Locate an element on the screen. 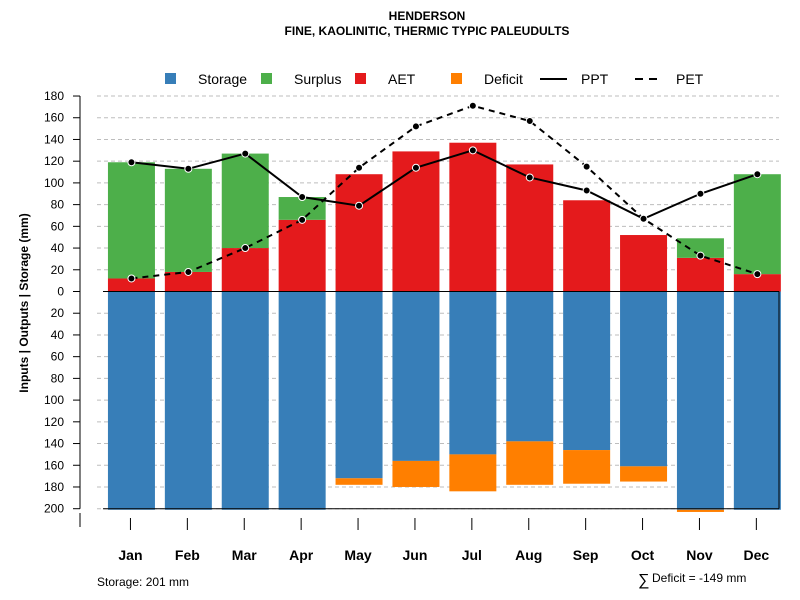 The width and height of the screenshot is (800, 600). surplus-legend-label: Surplus is located at coordinates (317, 79).